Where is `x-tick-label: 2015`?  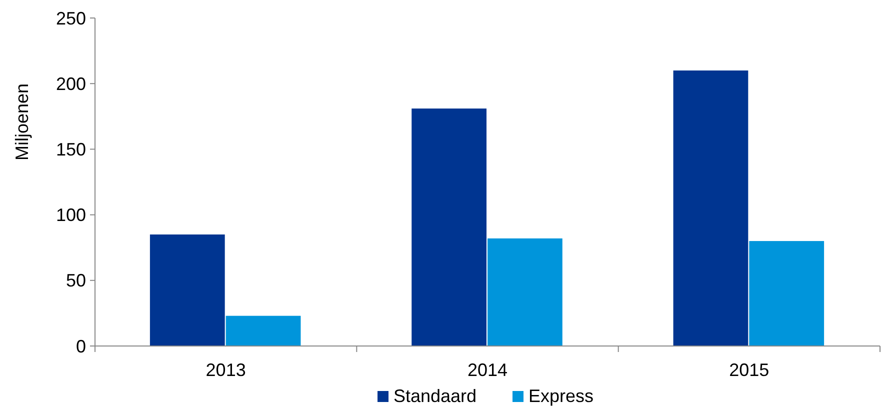
x-tick-label: 2015 is located at coordinates (749, 370).